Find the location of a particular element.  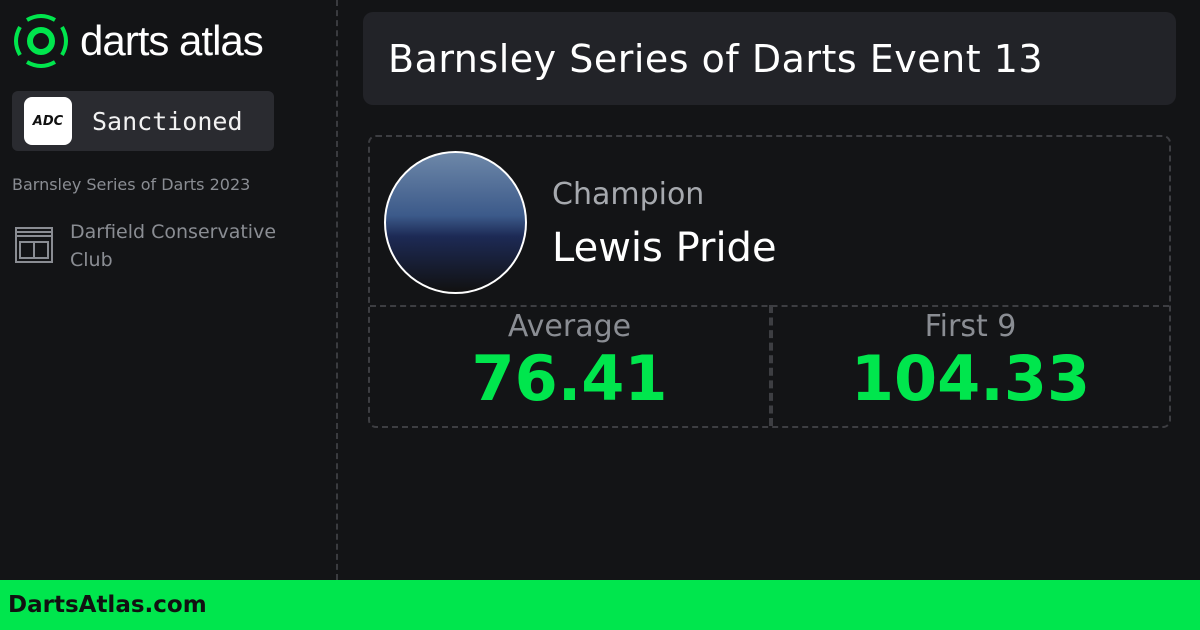

stat-label: Average is located at coordinates (569, 326).